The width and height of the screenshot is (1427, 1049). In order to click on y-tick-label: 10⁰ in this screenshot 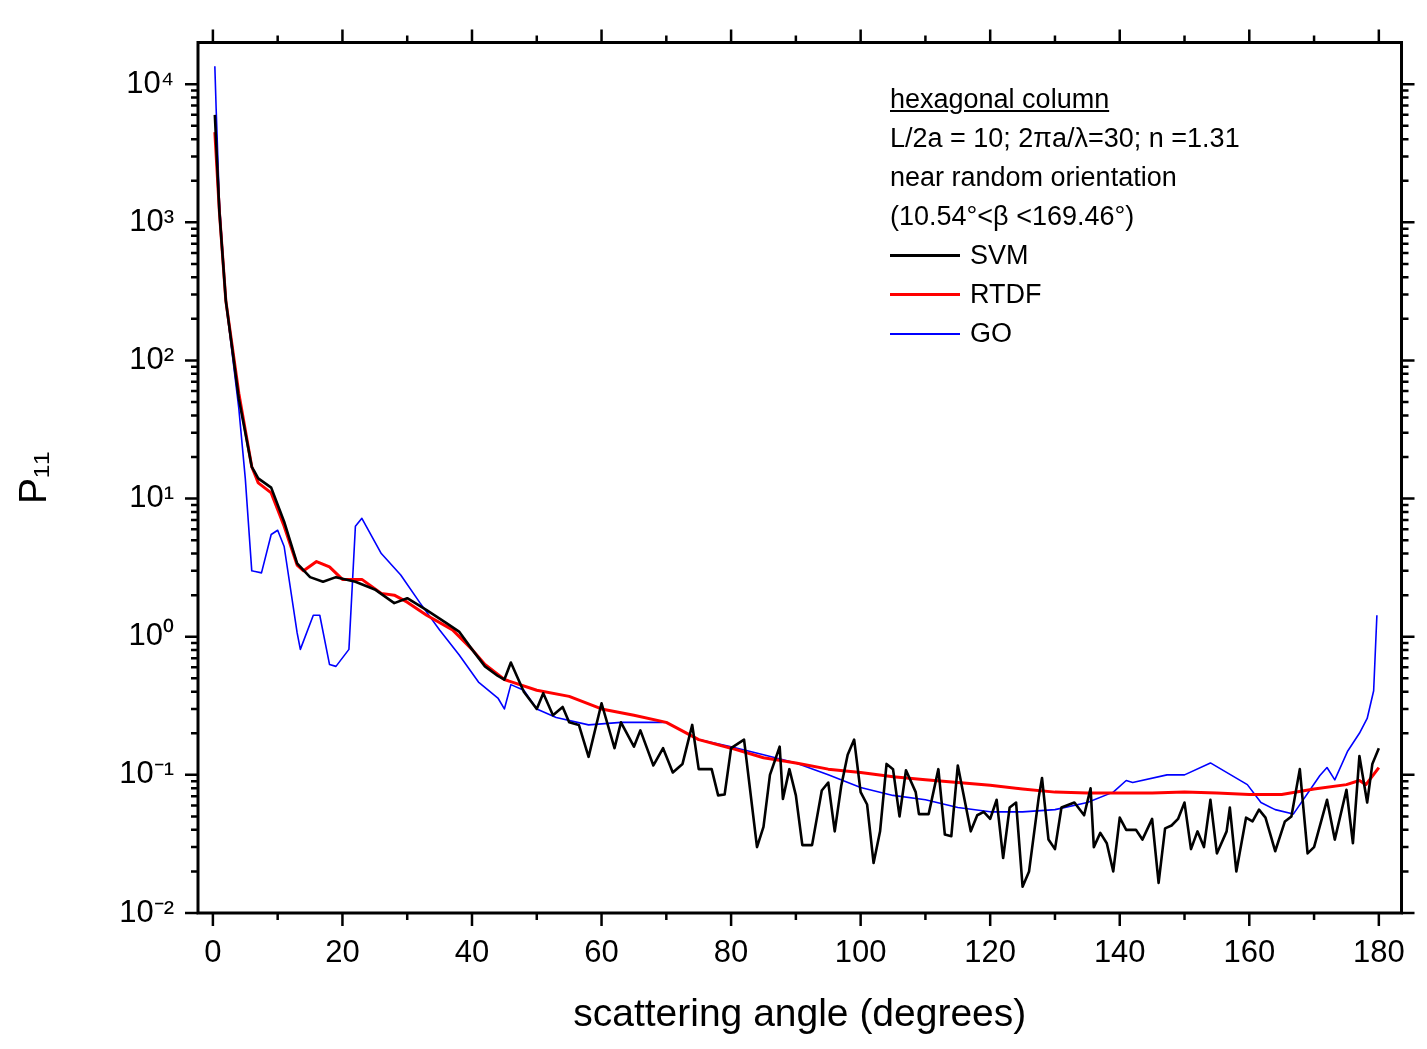, I will do `click(151, 635)`.